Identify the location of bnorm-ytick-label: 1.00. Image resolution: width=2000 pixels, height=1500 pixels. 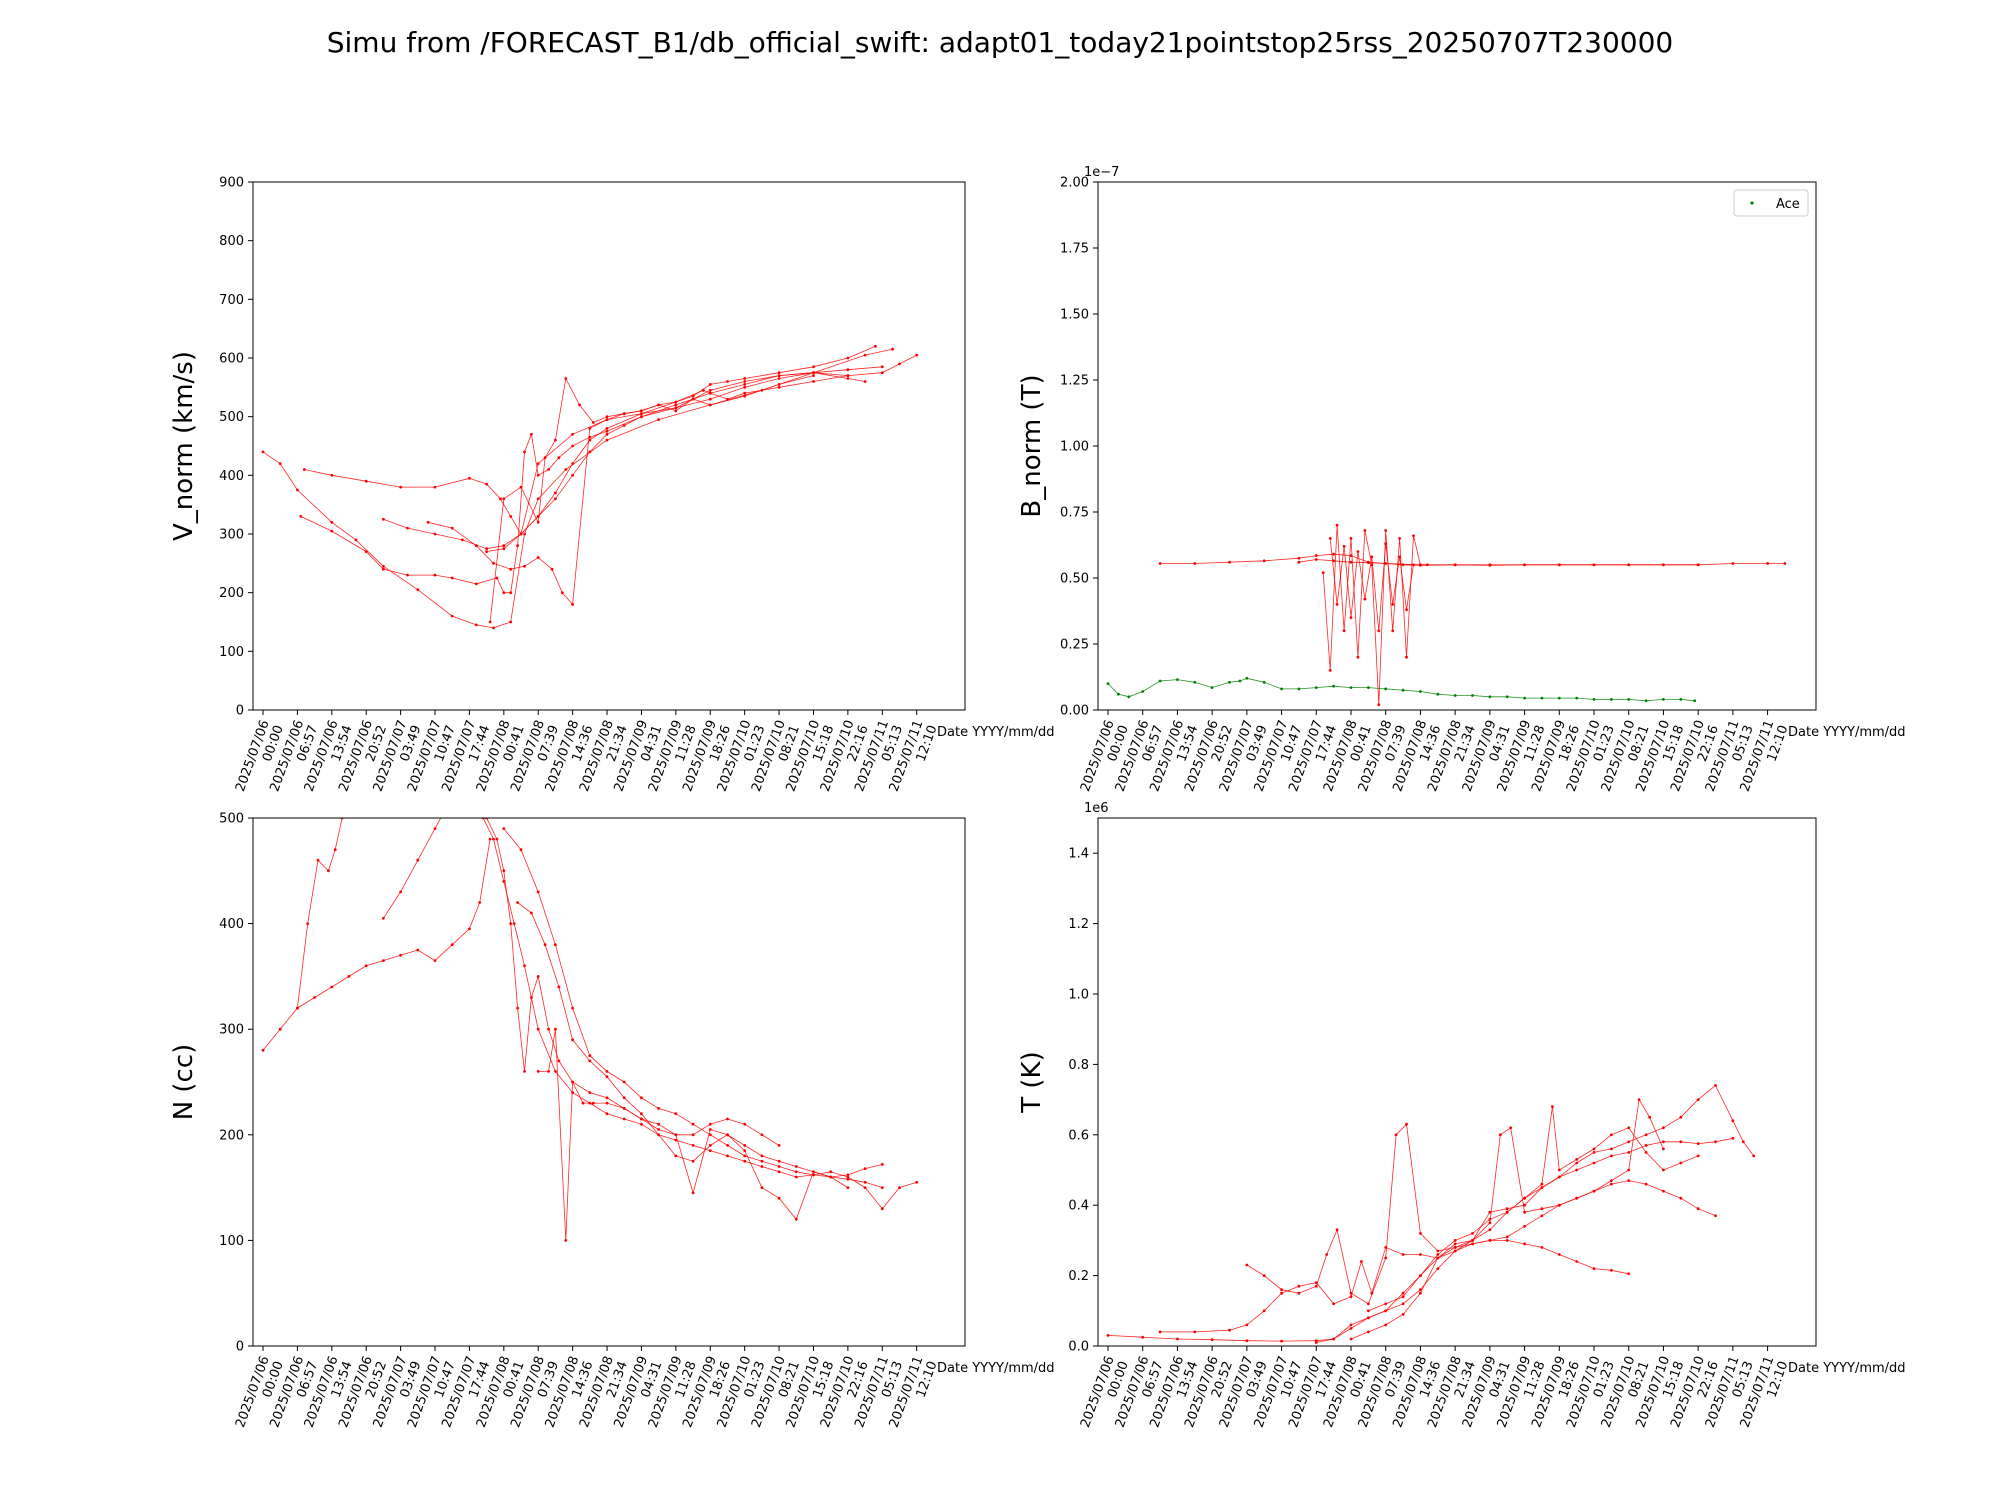
(1074, 447).